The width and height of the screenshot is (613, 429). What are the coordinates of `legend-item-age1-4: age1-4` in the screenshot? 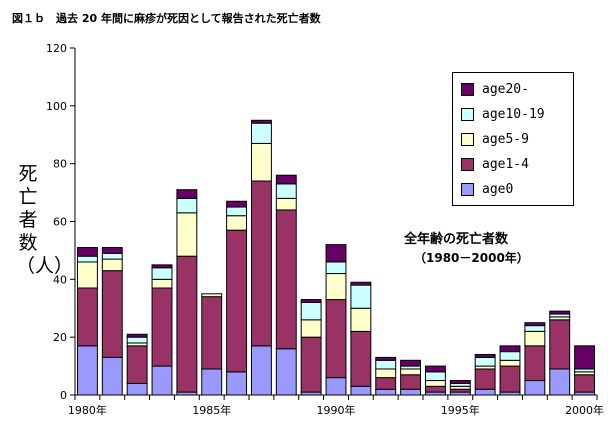 It's located at (495, 164).